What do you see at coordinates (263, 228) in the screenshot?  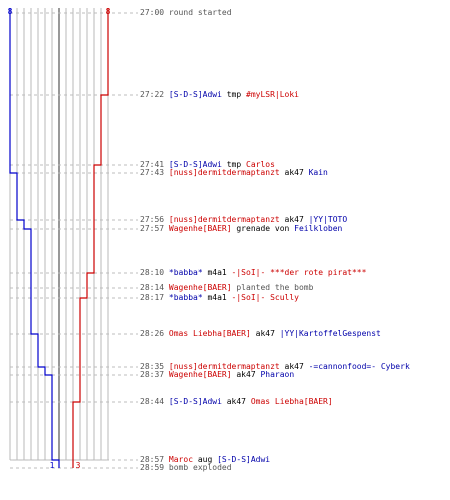 I see `event-text: grenade von` at bounding box center [263, 228].